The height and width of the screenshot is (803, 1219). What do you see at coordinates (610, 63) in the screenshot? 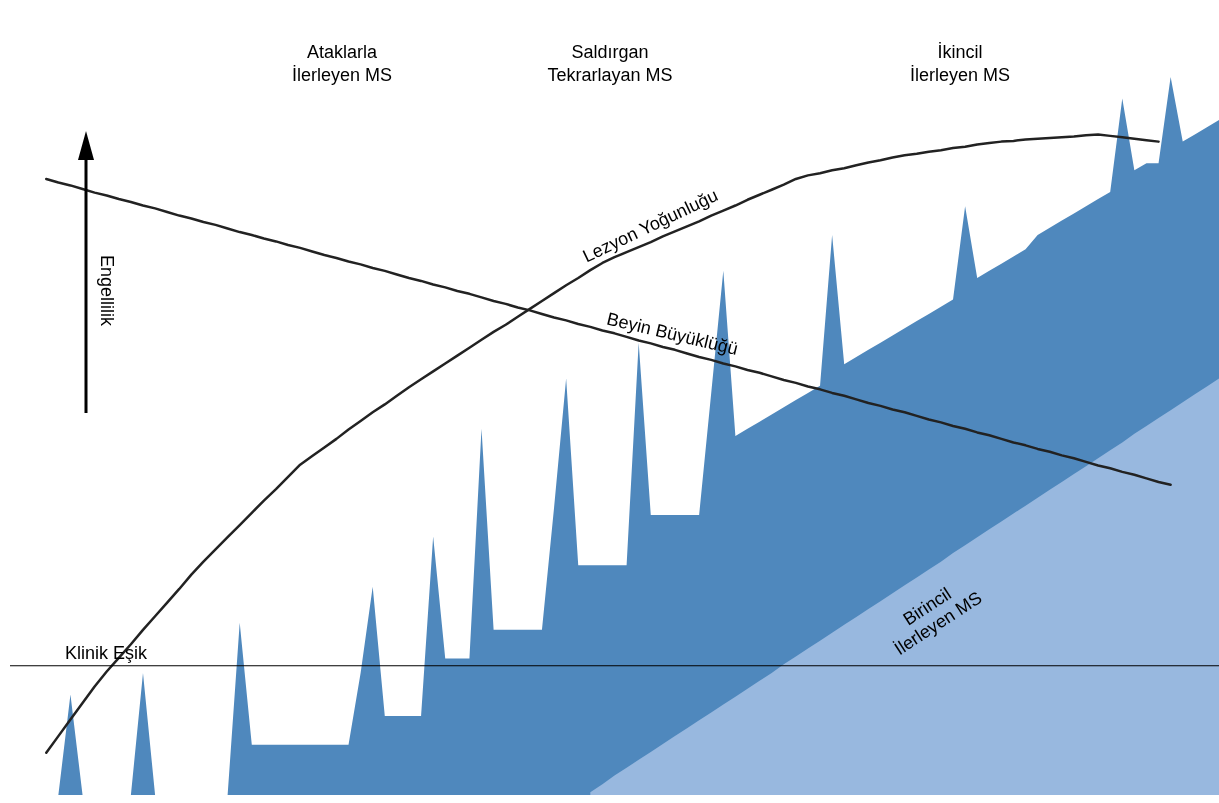
I see `annotation: Saldırgan Tekrarlayan MS` at bounding box center [610, 63].